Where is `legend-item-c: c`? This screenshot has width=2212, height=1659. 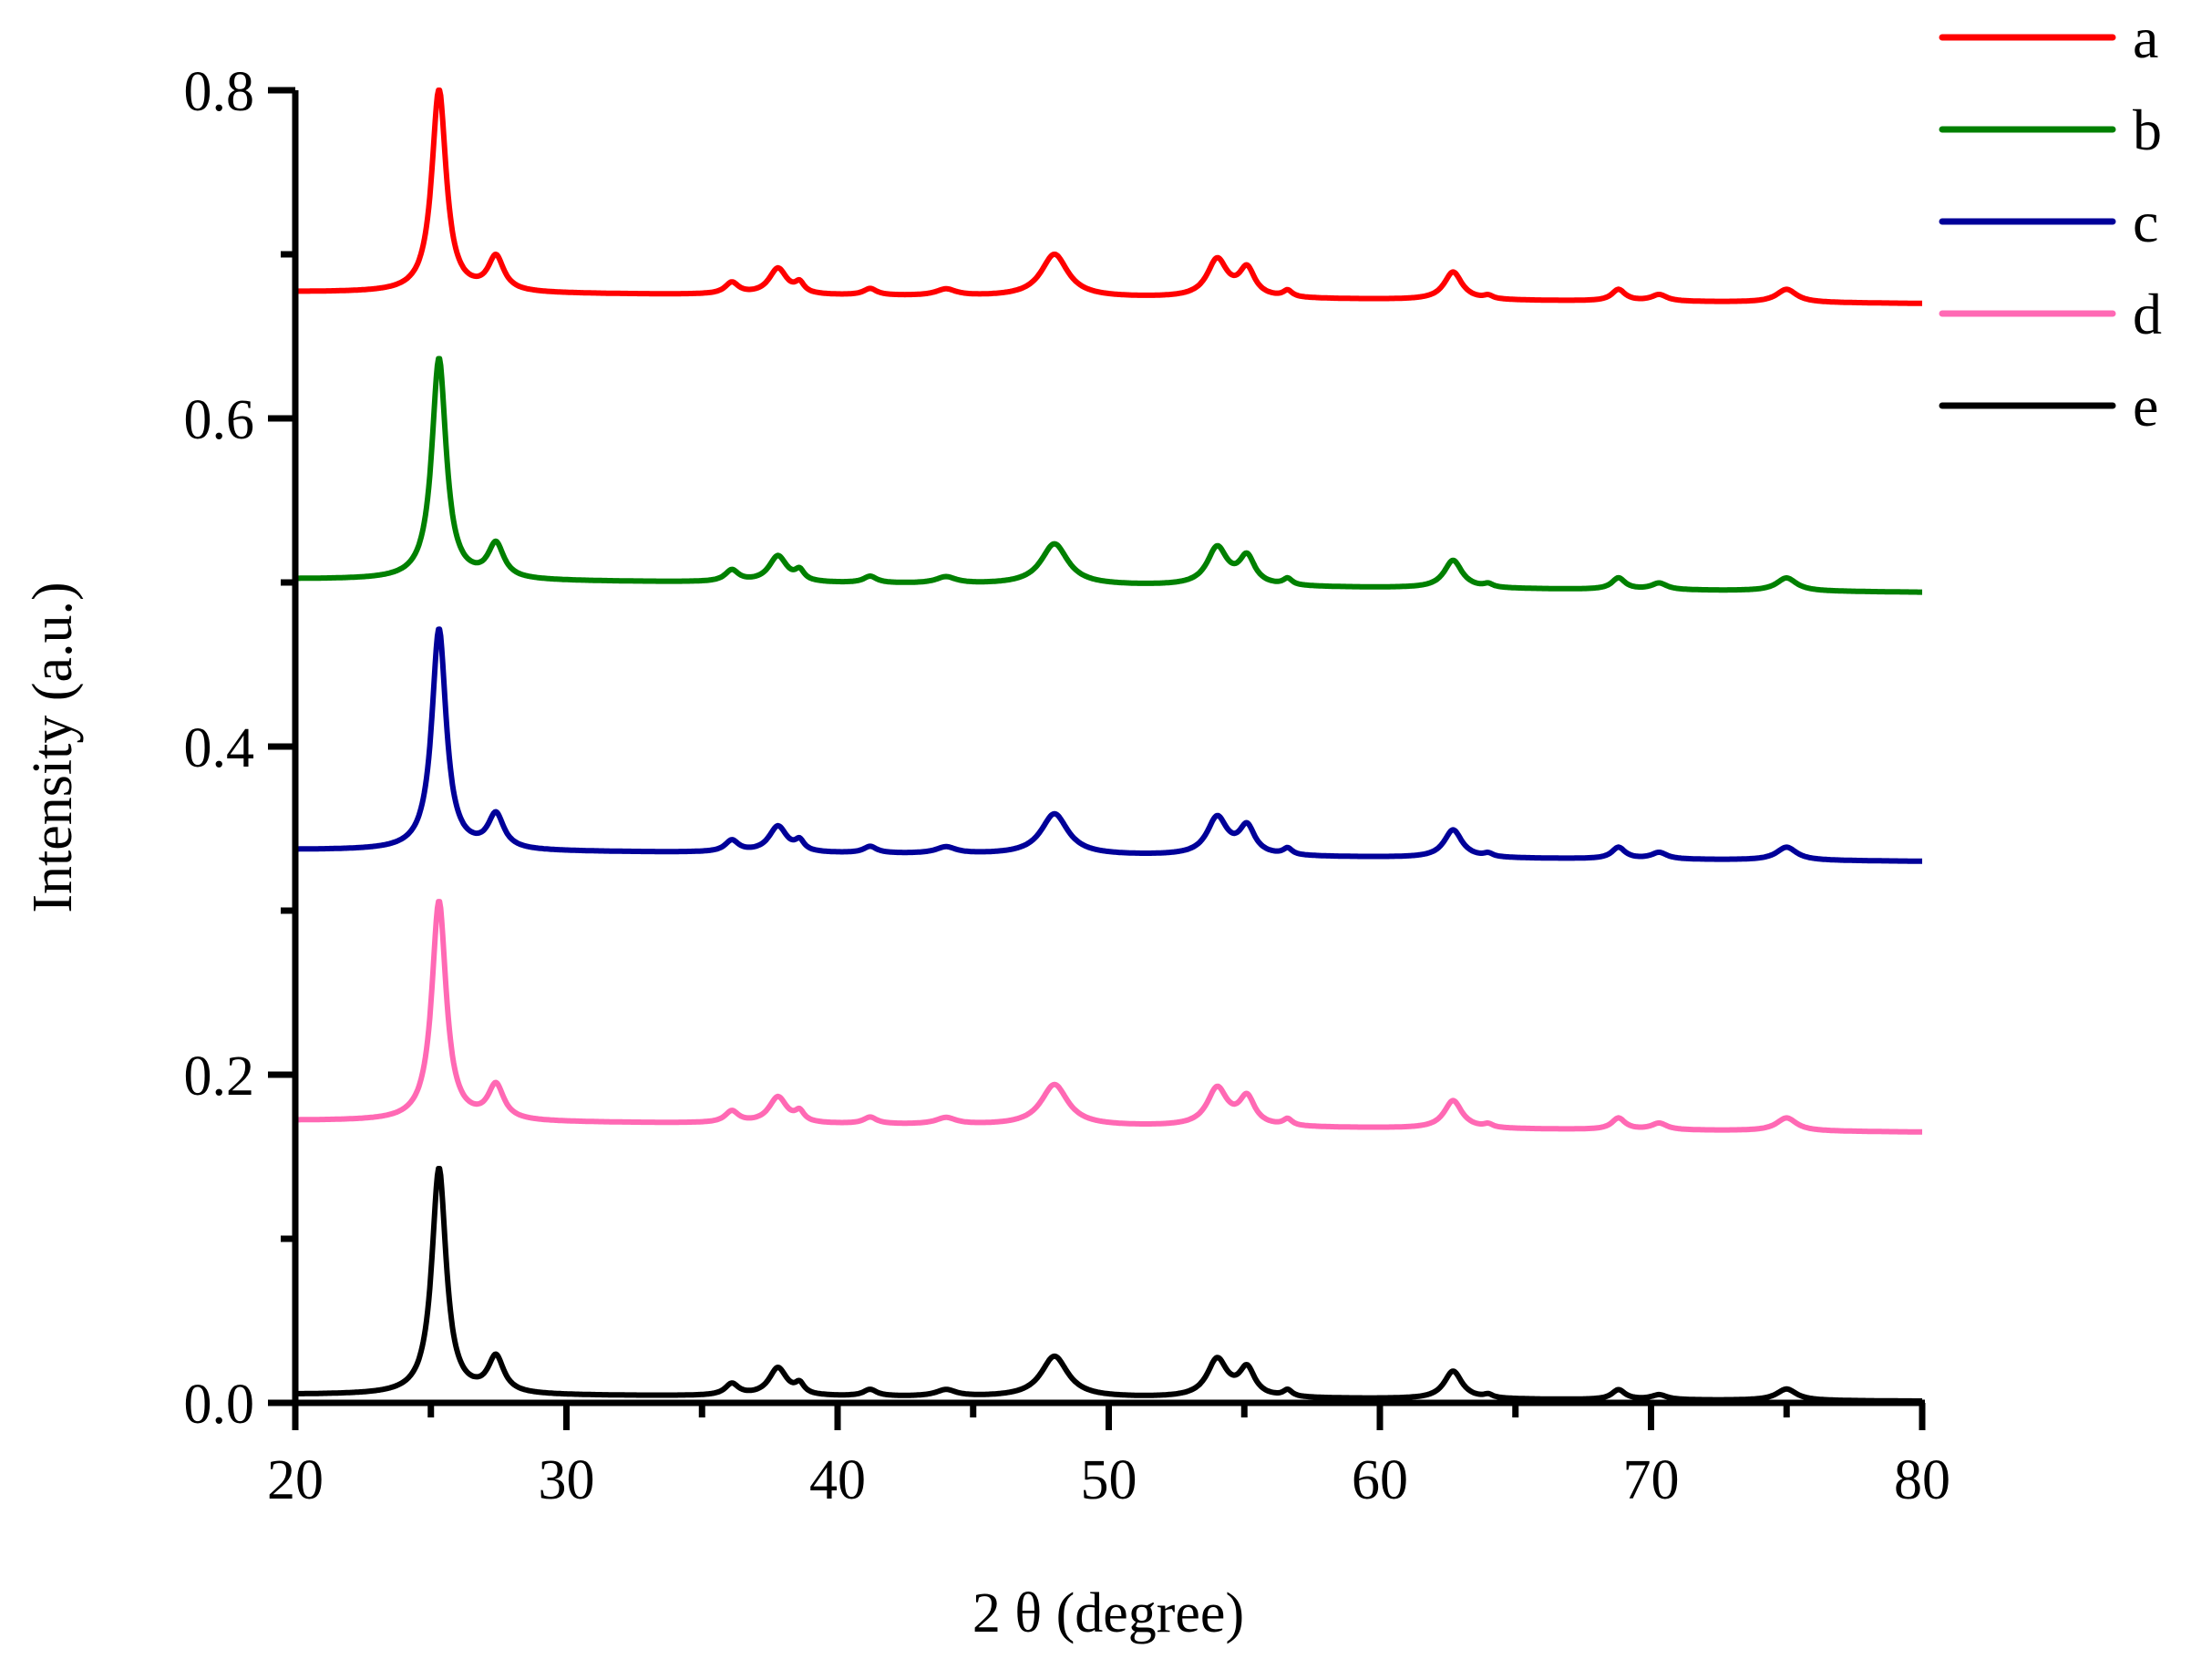
legend-item-c: c is located at coordinates (2048, 222).